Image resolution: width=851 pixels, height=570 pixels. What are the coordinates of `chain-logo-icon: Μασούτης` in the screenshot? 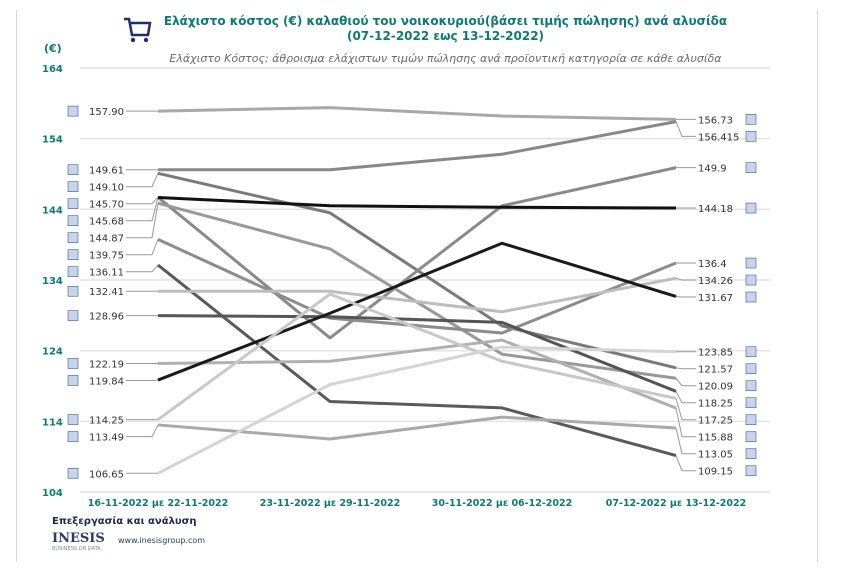 It's located at (73, 254).